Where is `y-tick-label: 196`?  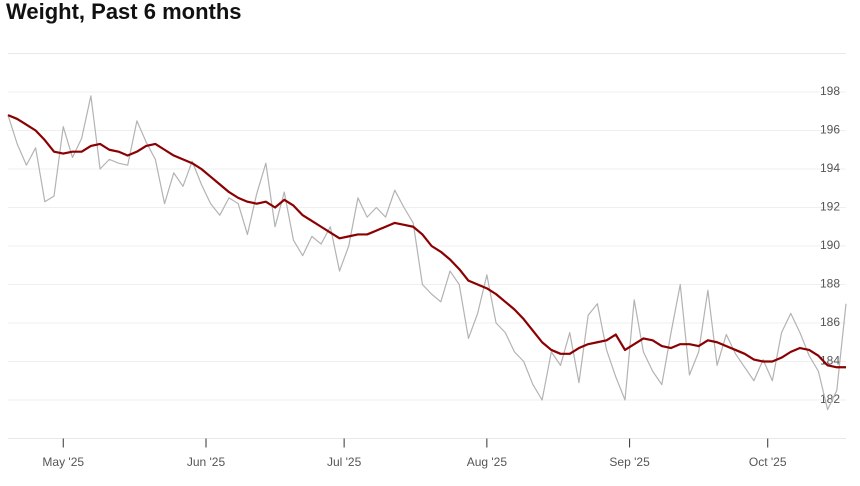 y-tick-label: 196 is located at coordinates (830, 130).